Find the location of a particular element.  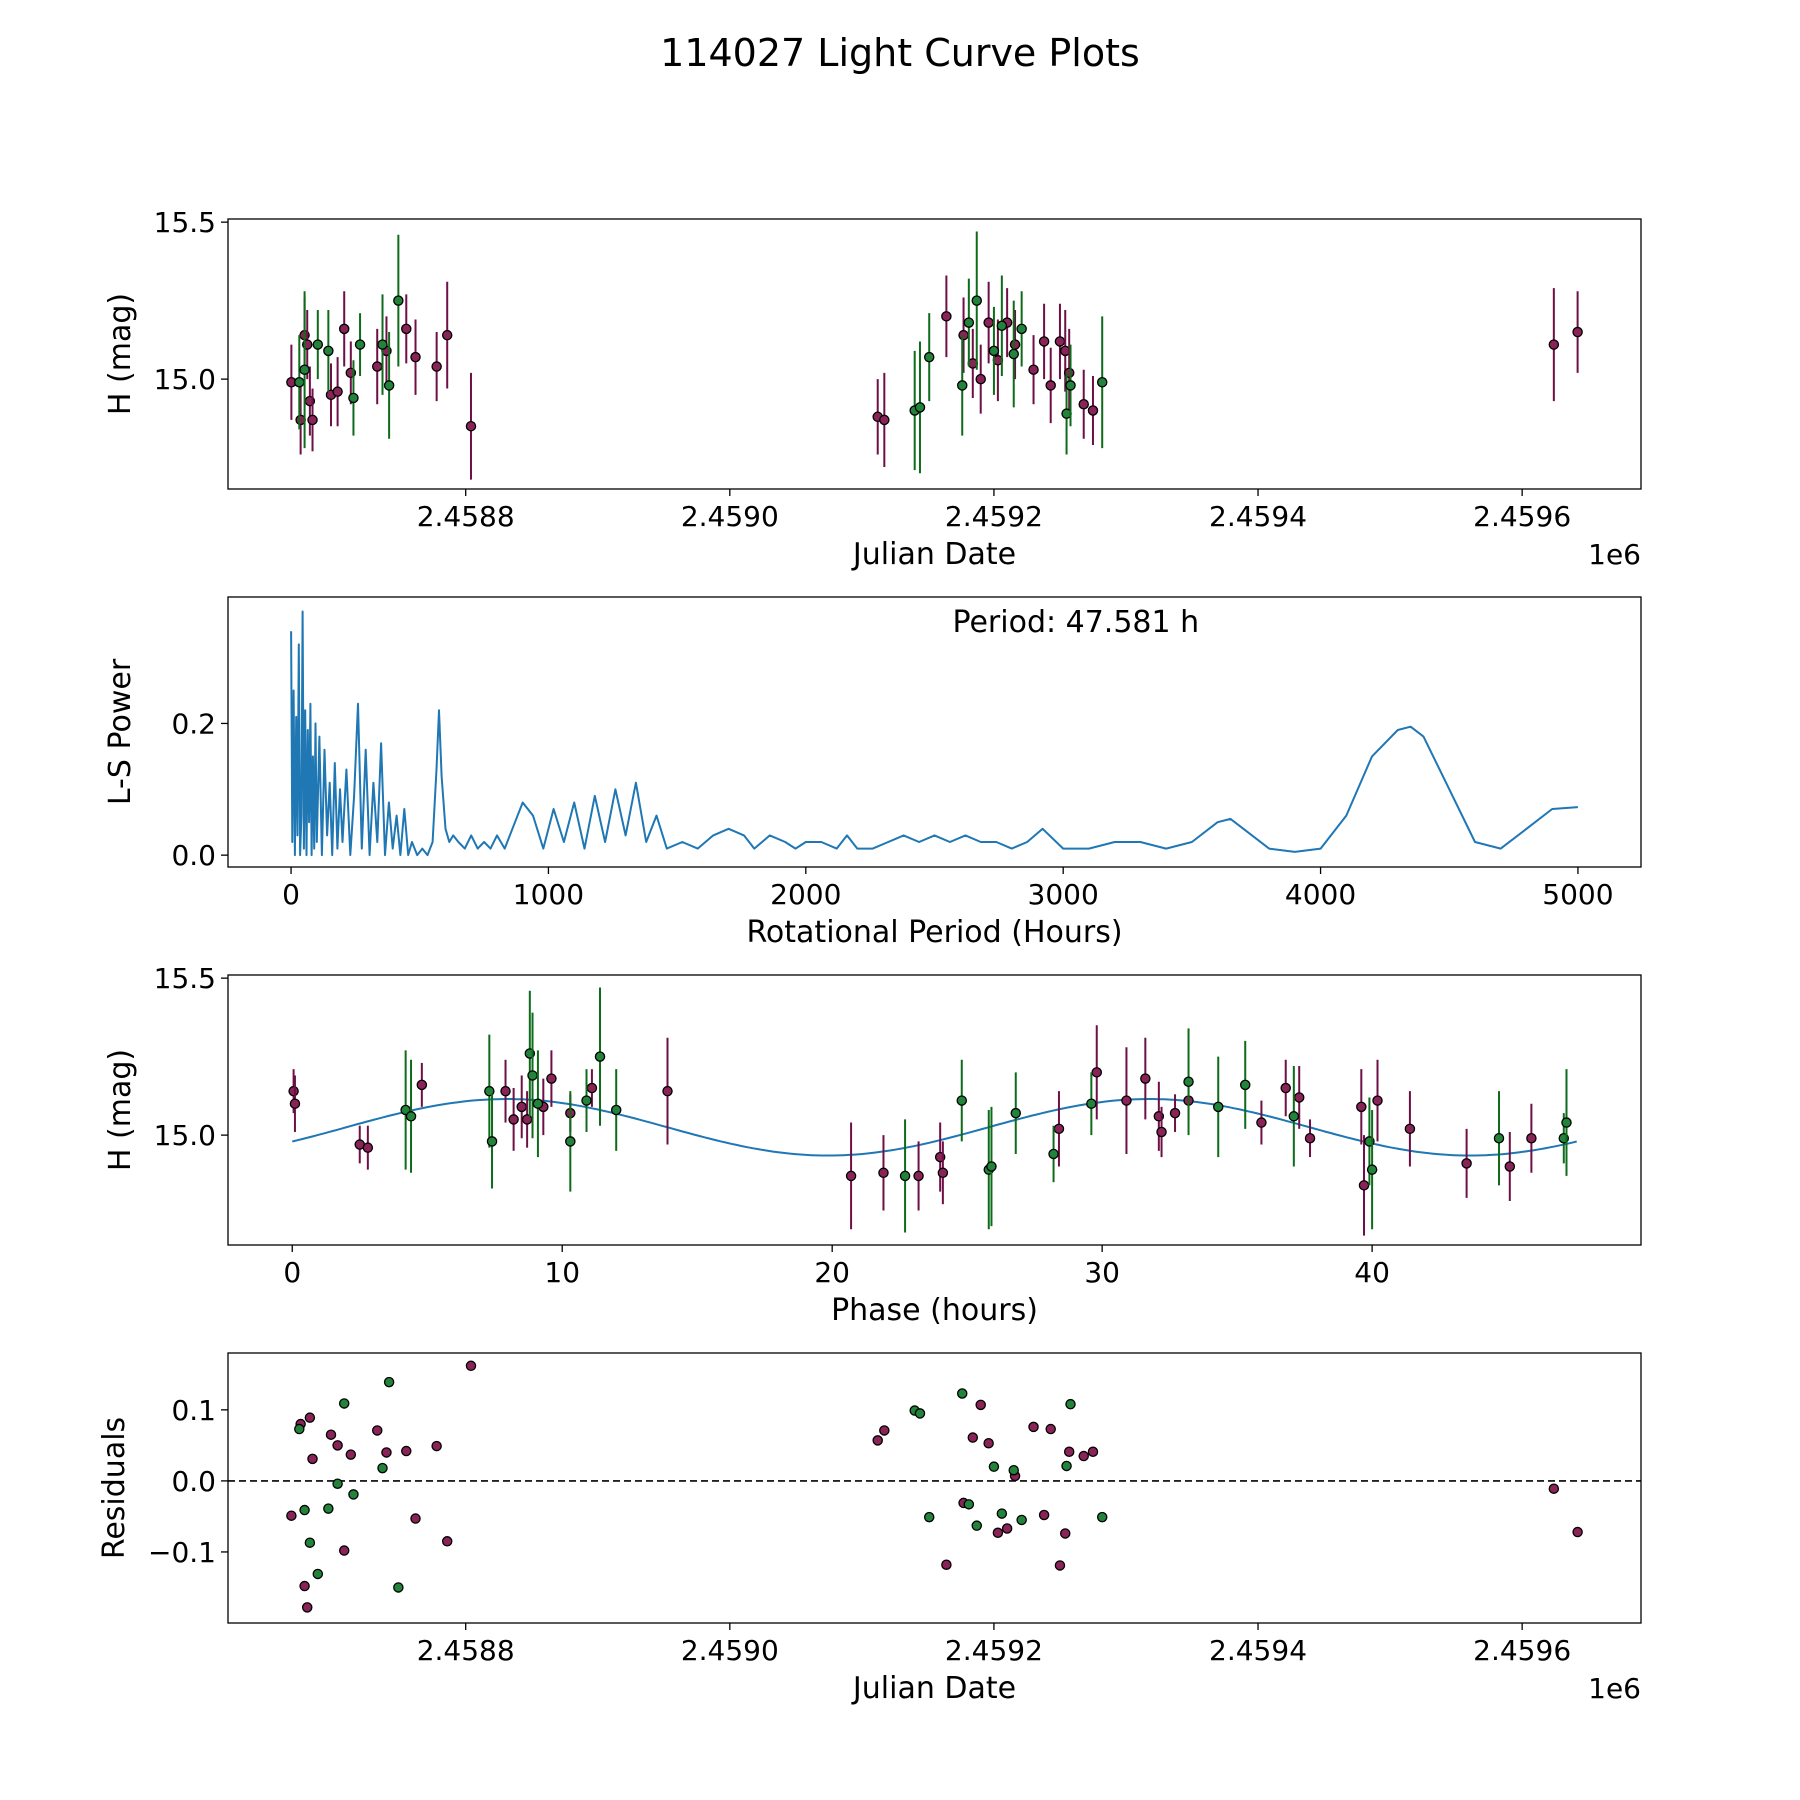

x-tick-label: 2.4596 is located at coordinates (1522, 1650).